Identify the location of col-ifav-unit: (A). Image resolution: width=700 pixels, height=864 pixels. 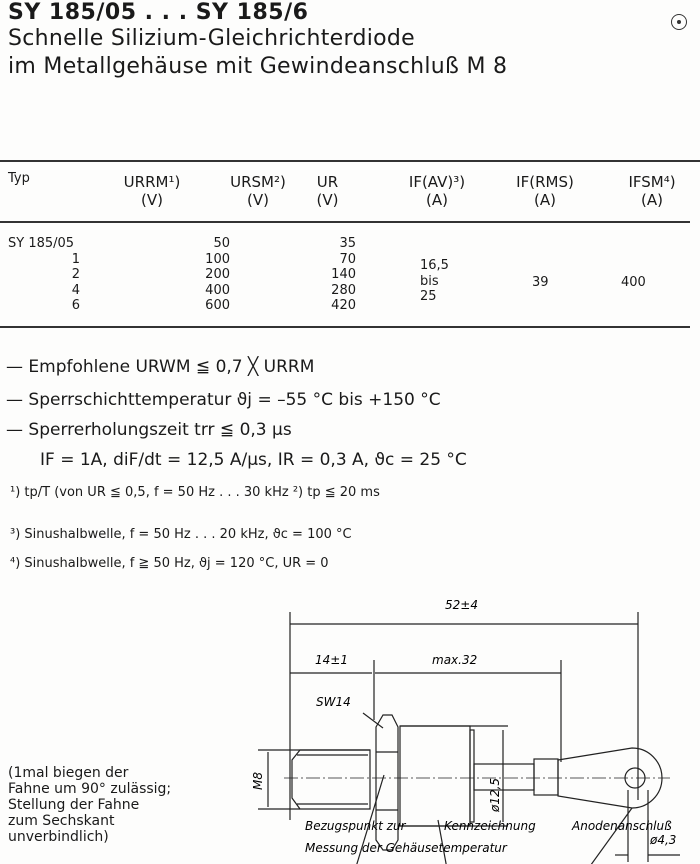
(437, 200).